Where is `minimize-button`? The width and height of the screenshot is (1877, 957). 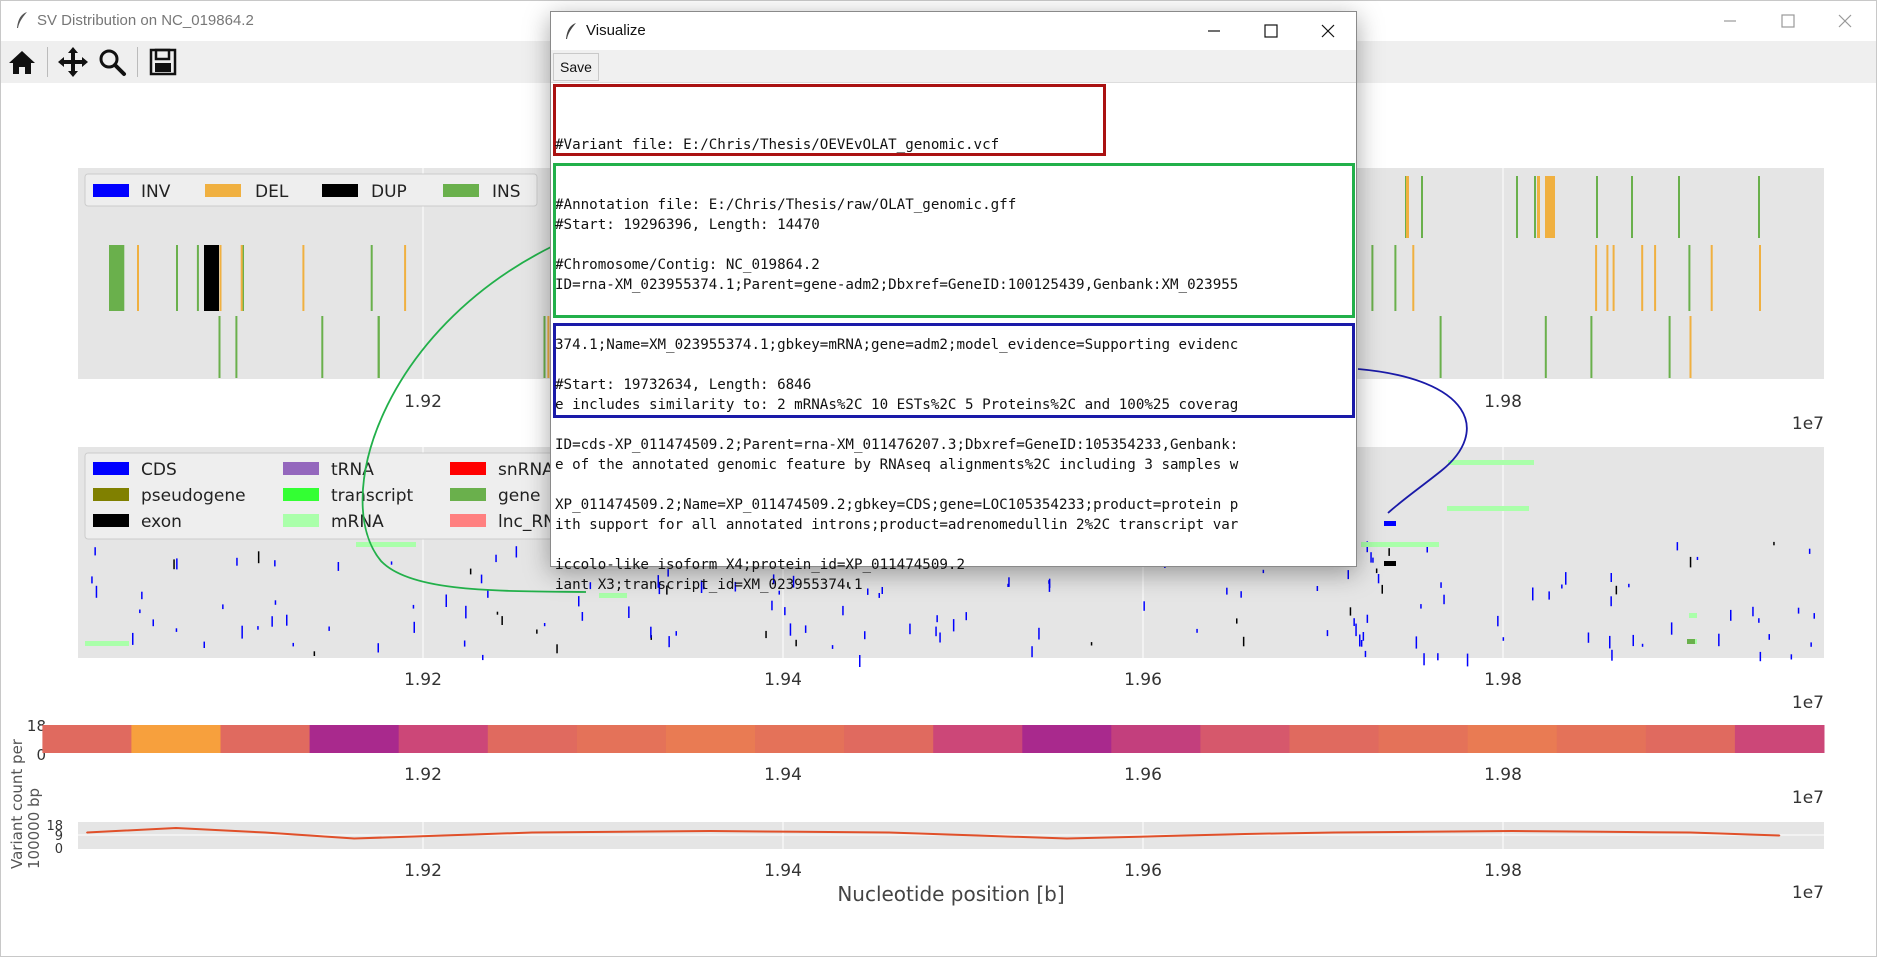 minimize-button is located at coordinates (1730, 21).